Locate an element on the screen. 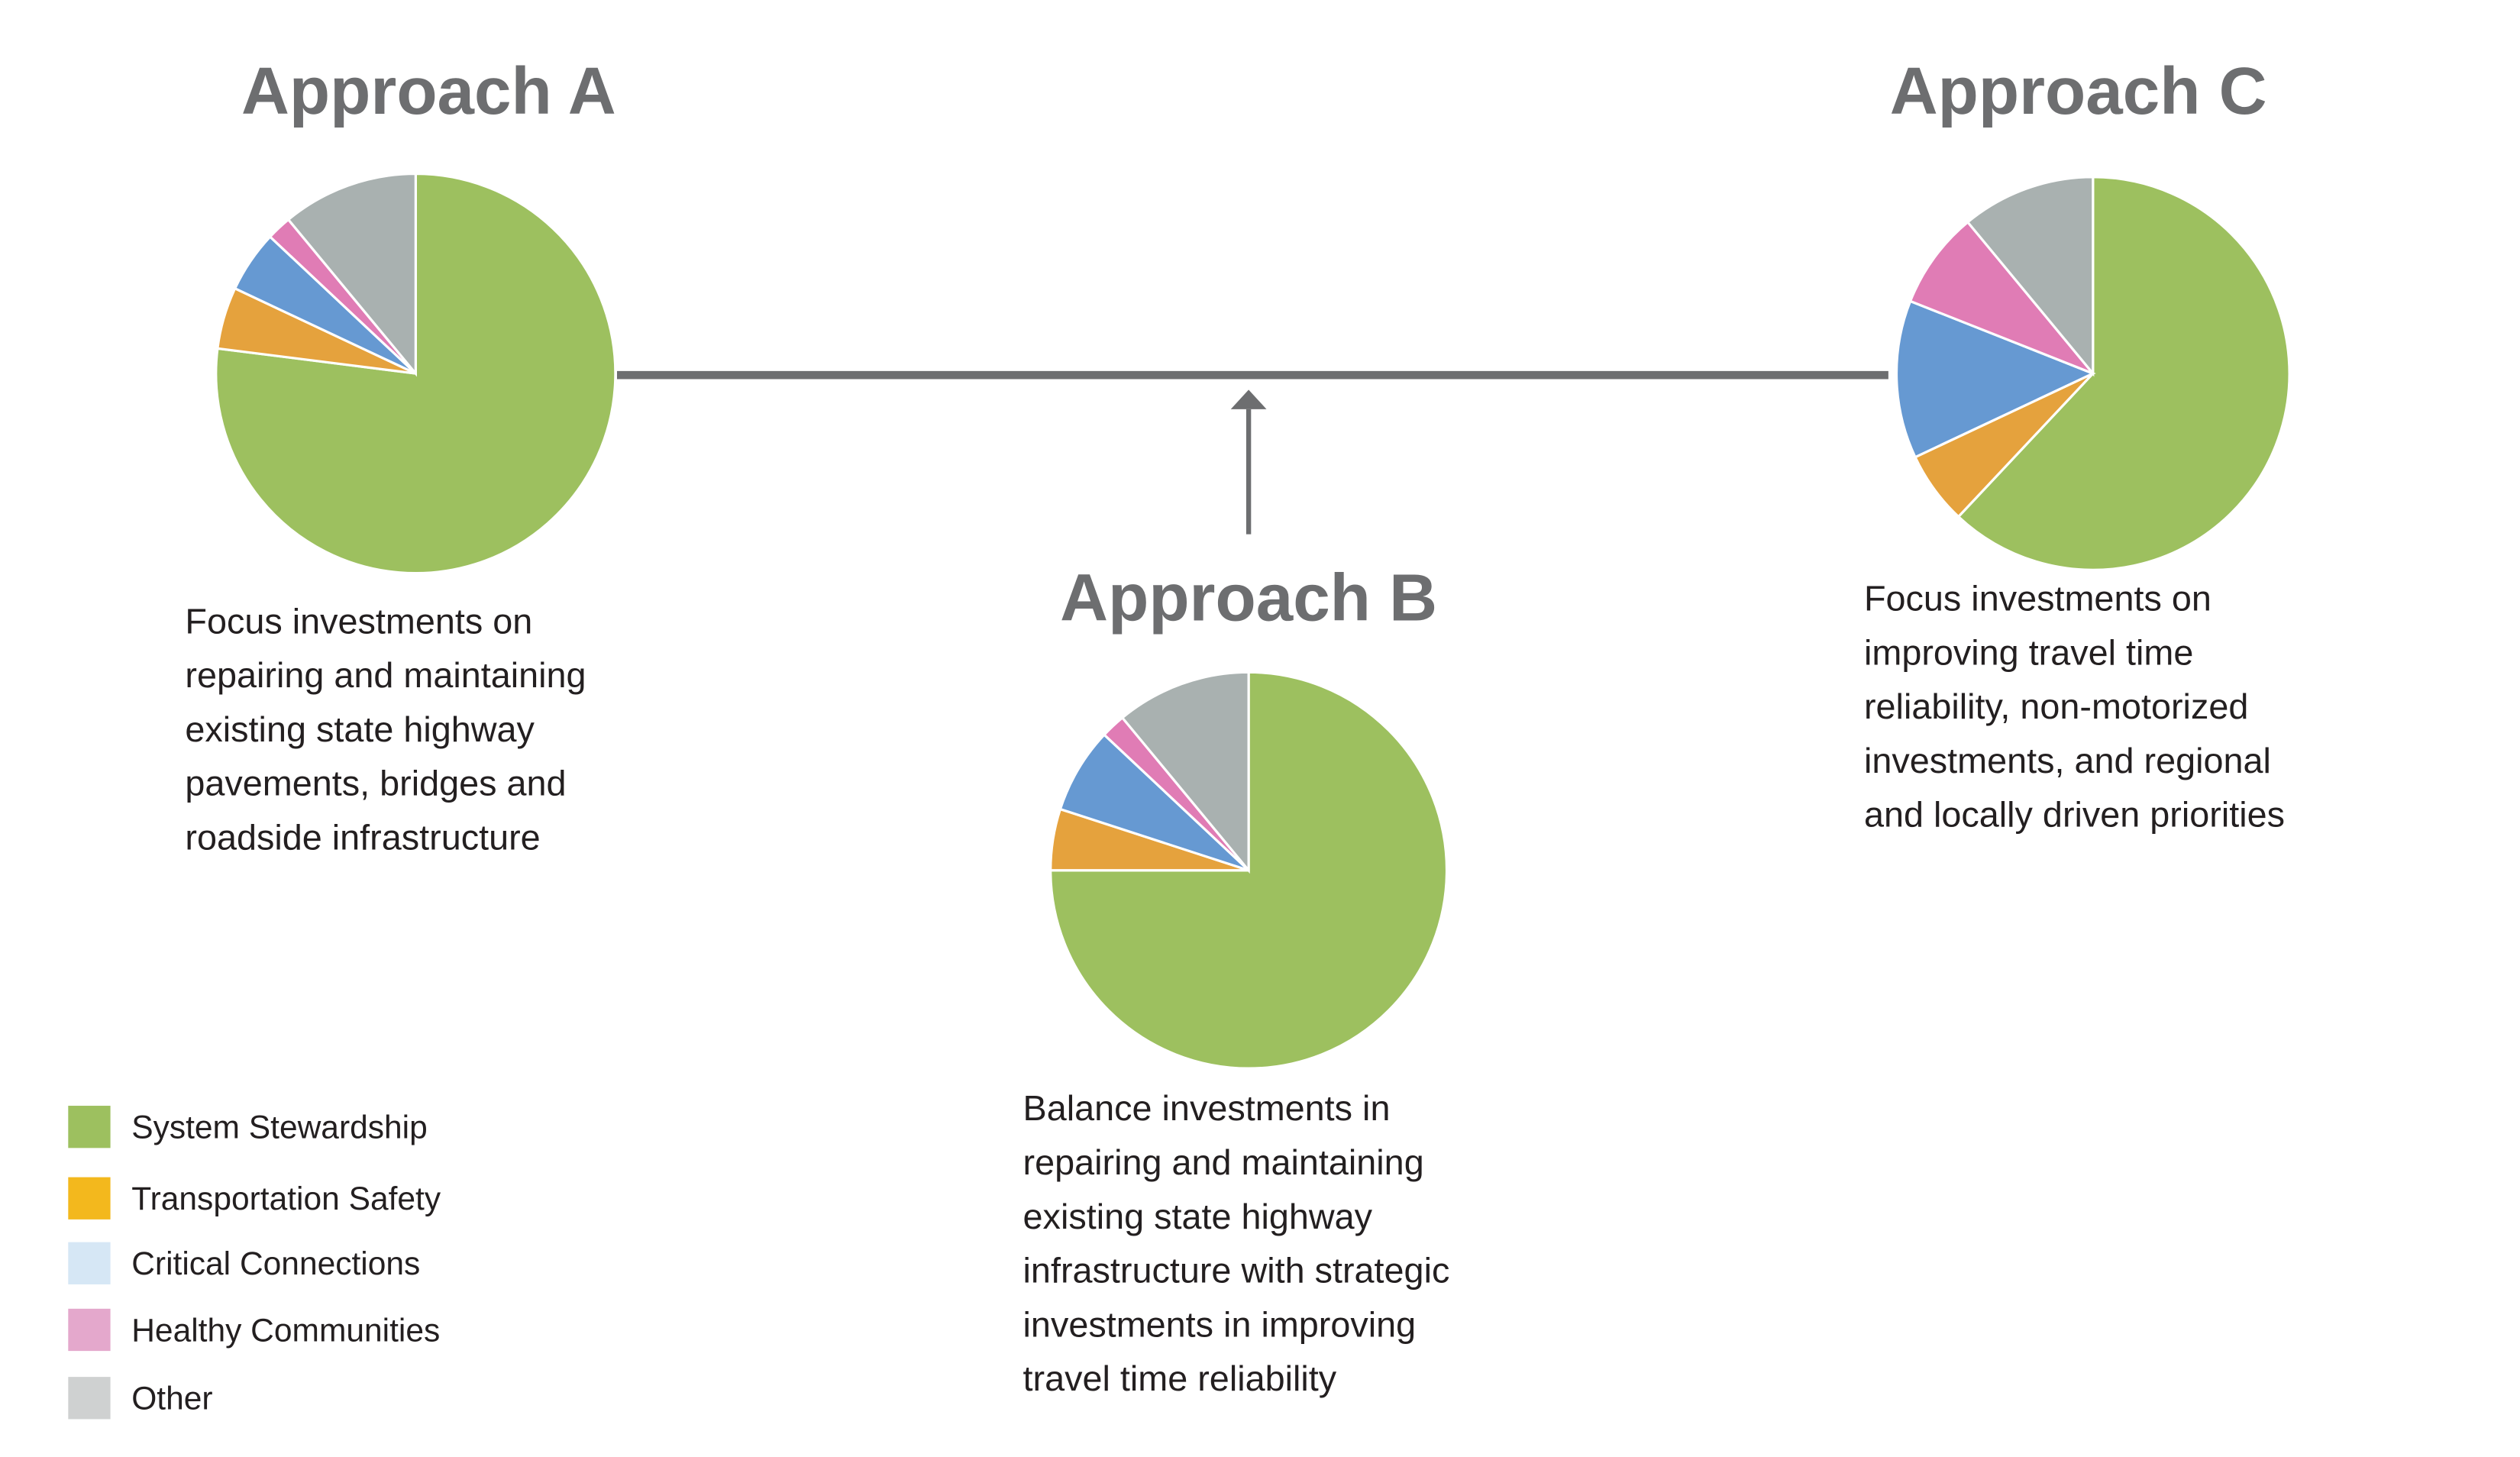 Image resolution: width=2520 pixels, height=1457 pixels. arrow-head is located at coordinates (1248, 399).